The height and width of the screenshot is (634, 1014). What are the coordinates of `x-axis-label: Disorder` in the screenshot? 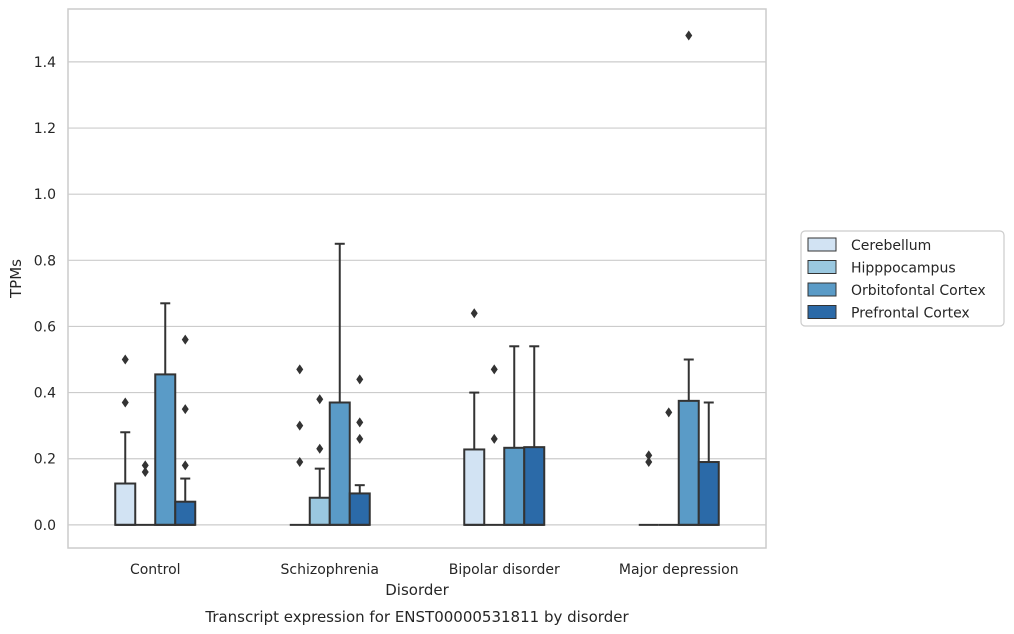 It's located at (417, 590).